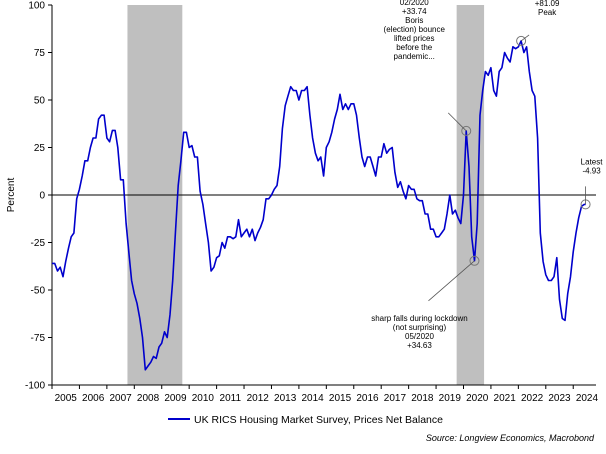  What do you see at coordinates (419, 345) in the screenshot?
I see `annotation-text-lockdown_fall: +34.63` at bounding box center [419, 345].